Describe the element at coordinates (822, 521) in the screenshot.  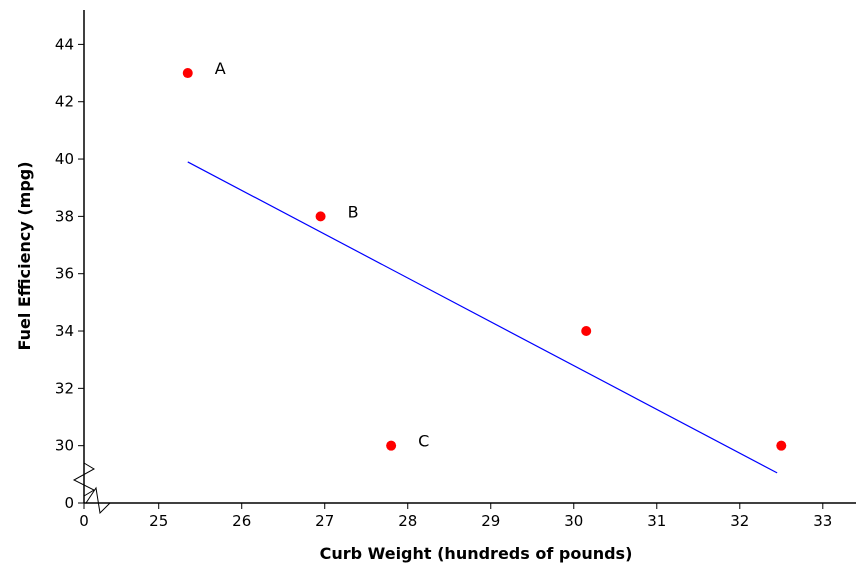
I see `x-tick-label: 33` at that location.